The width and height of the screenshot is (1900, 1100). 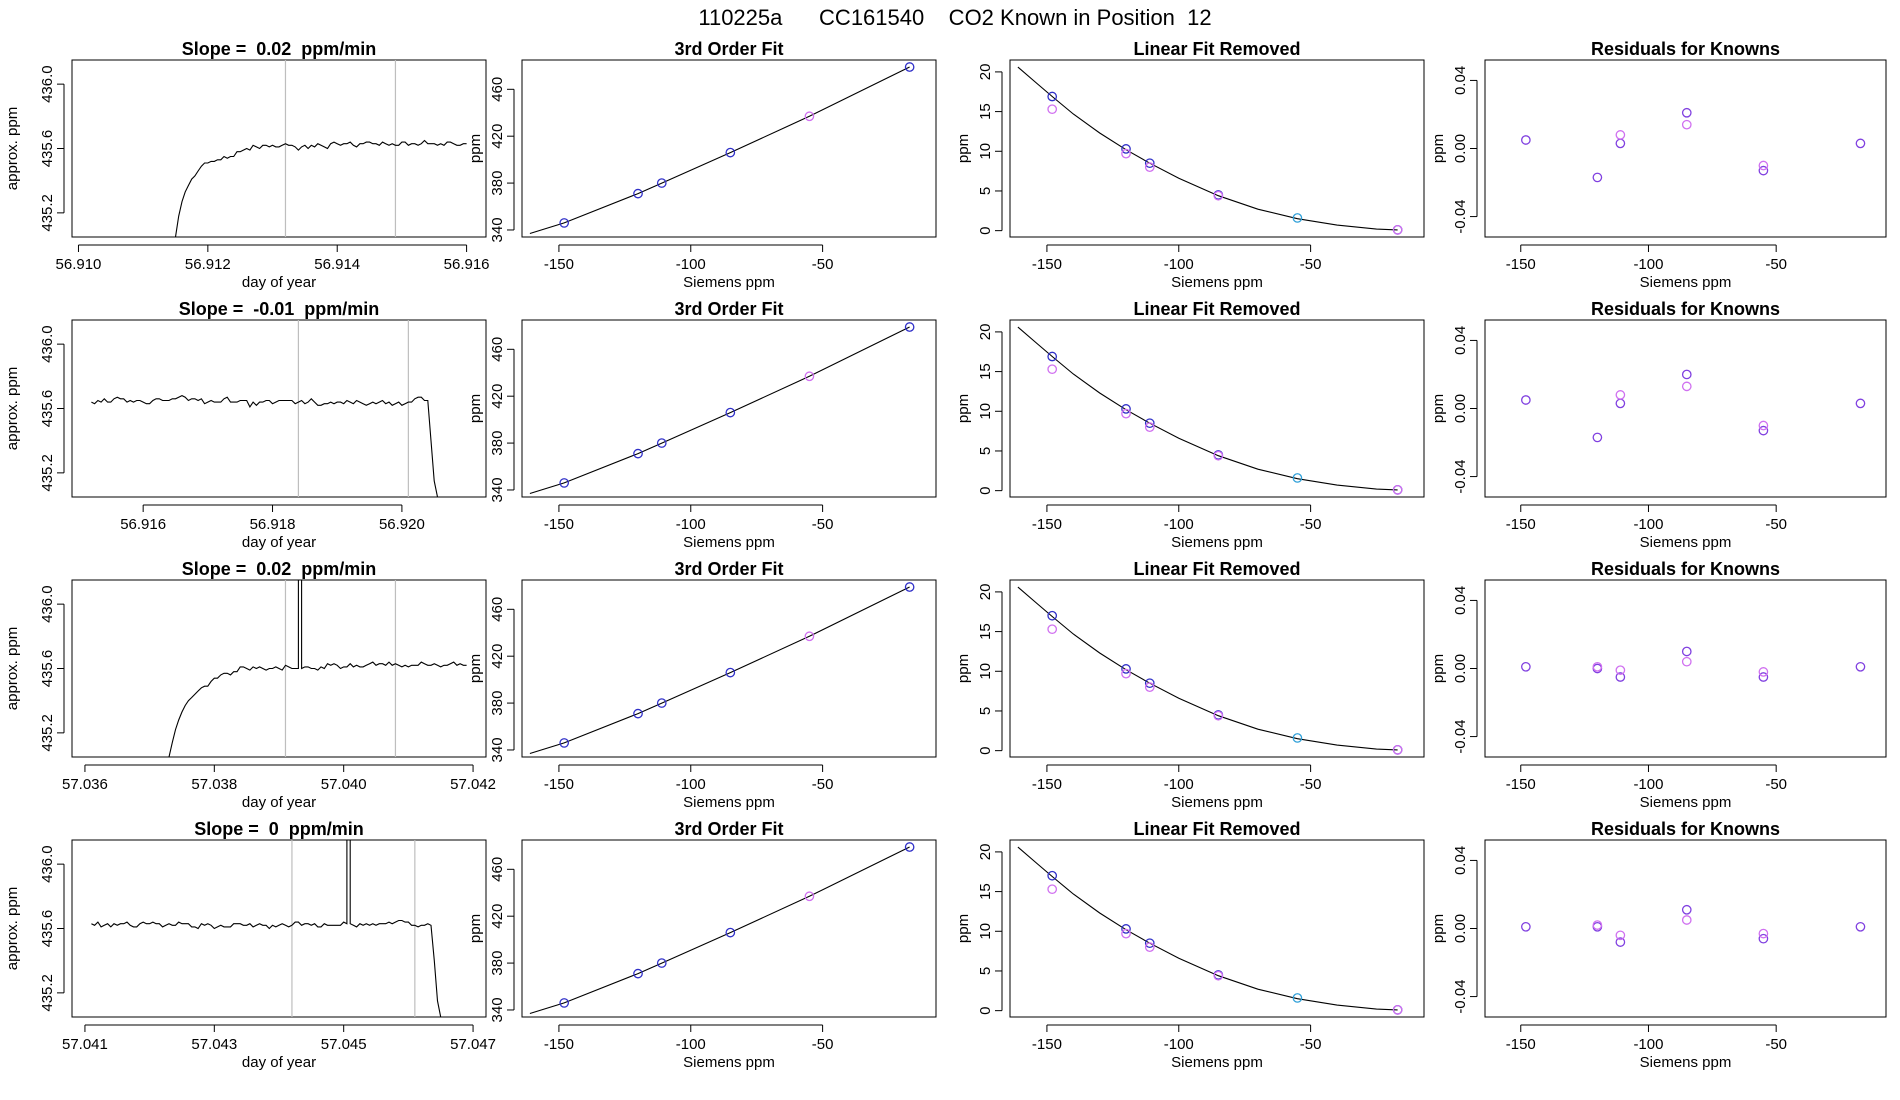 What do you see at coordinates (1216, 829) in the screenshot?
I see `chart-title: Linear Fit Removed` at bounding box center [1216, 829].